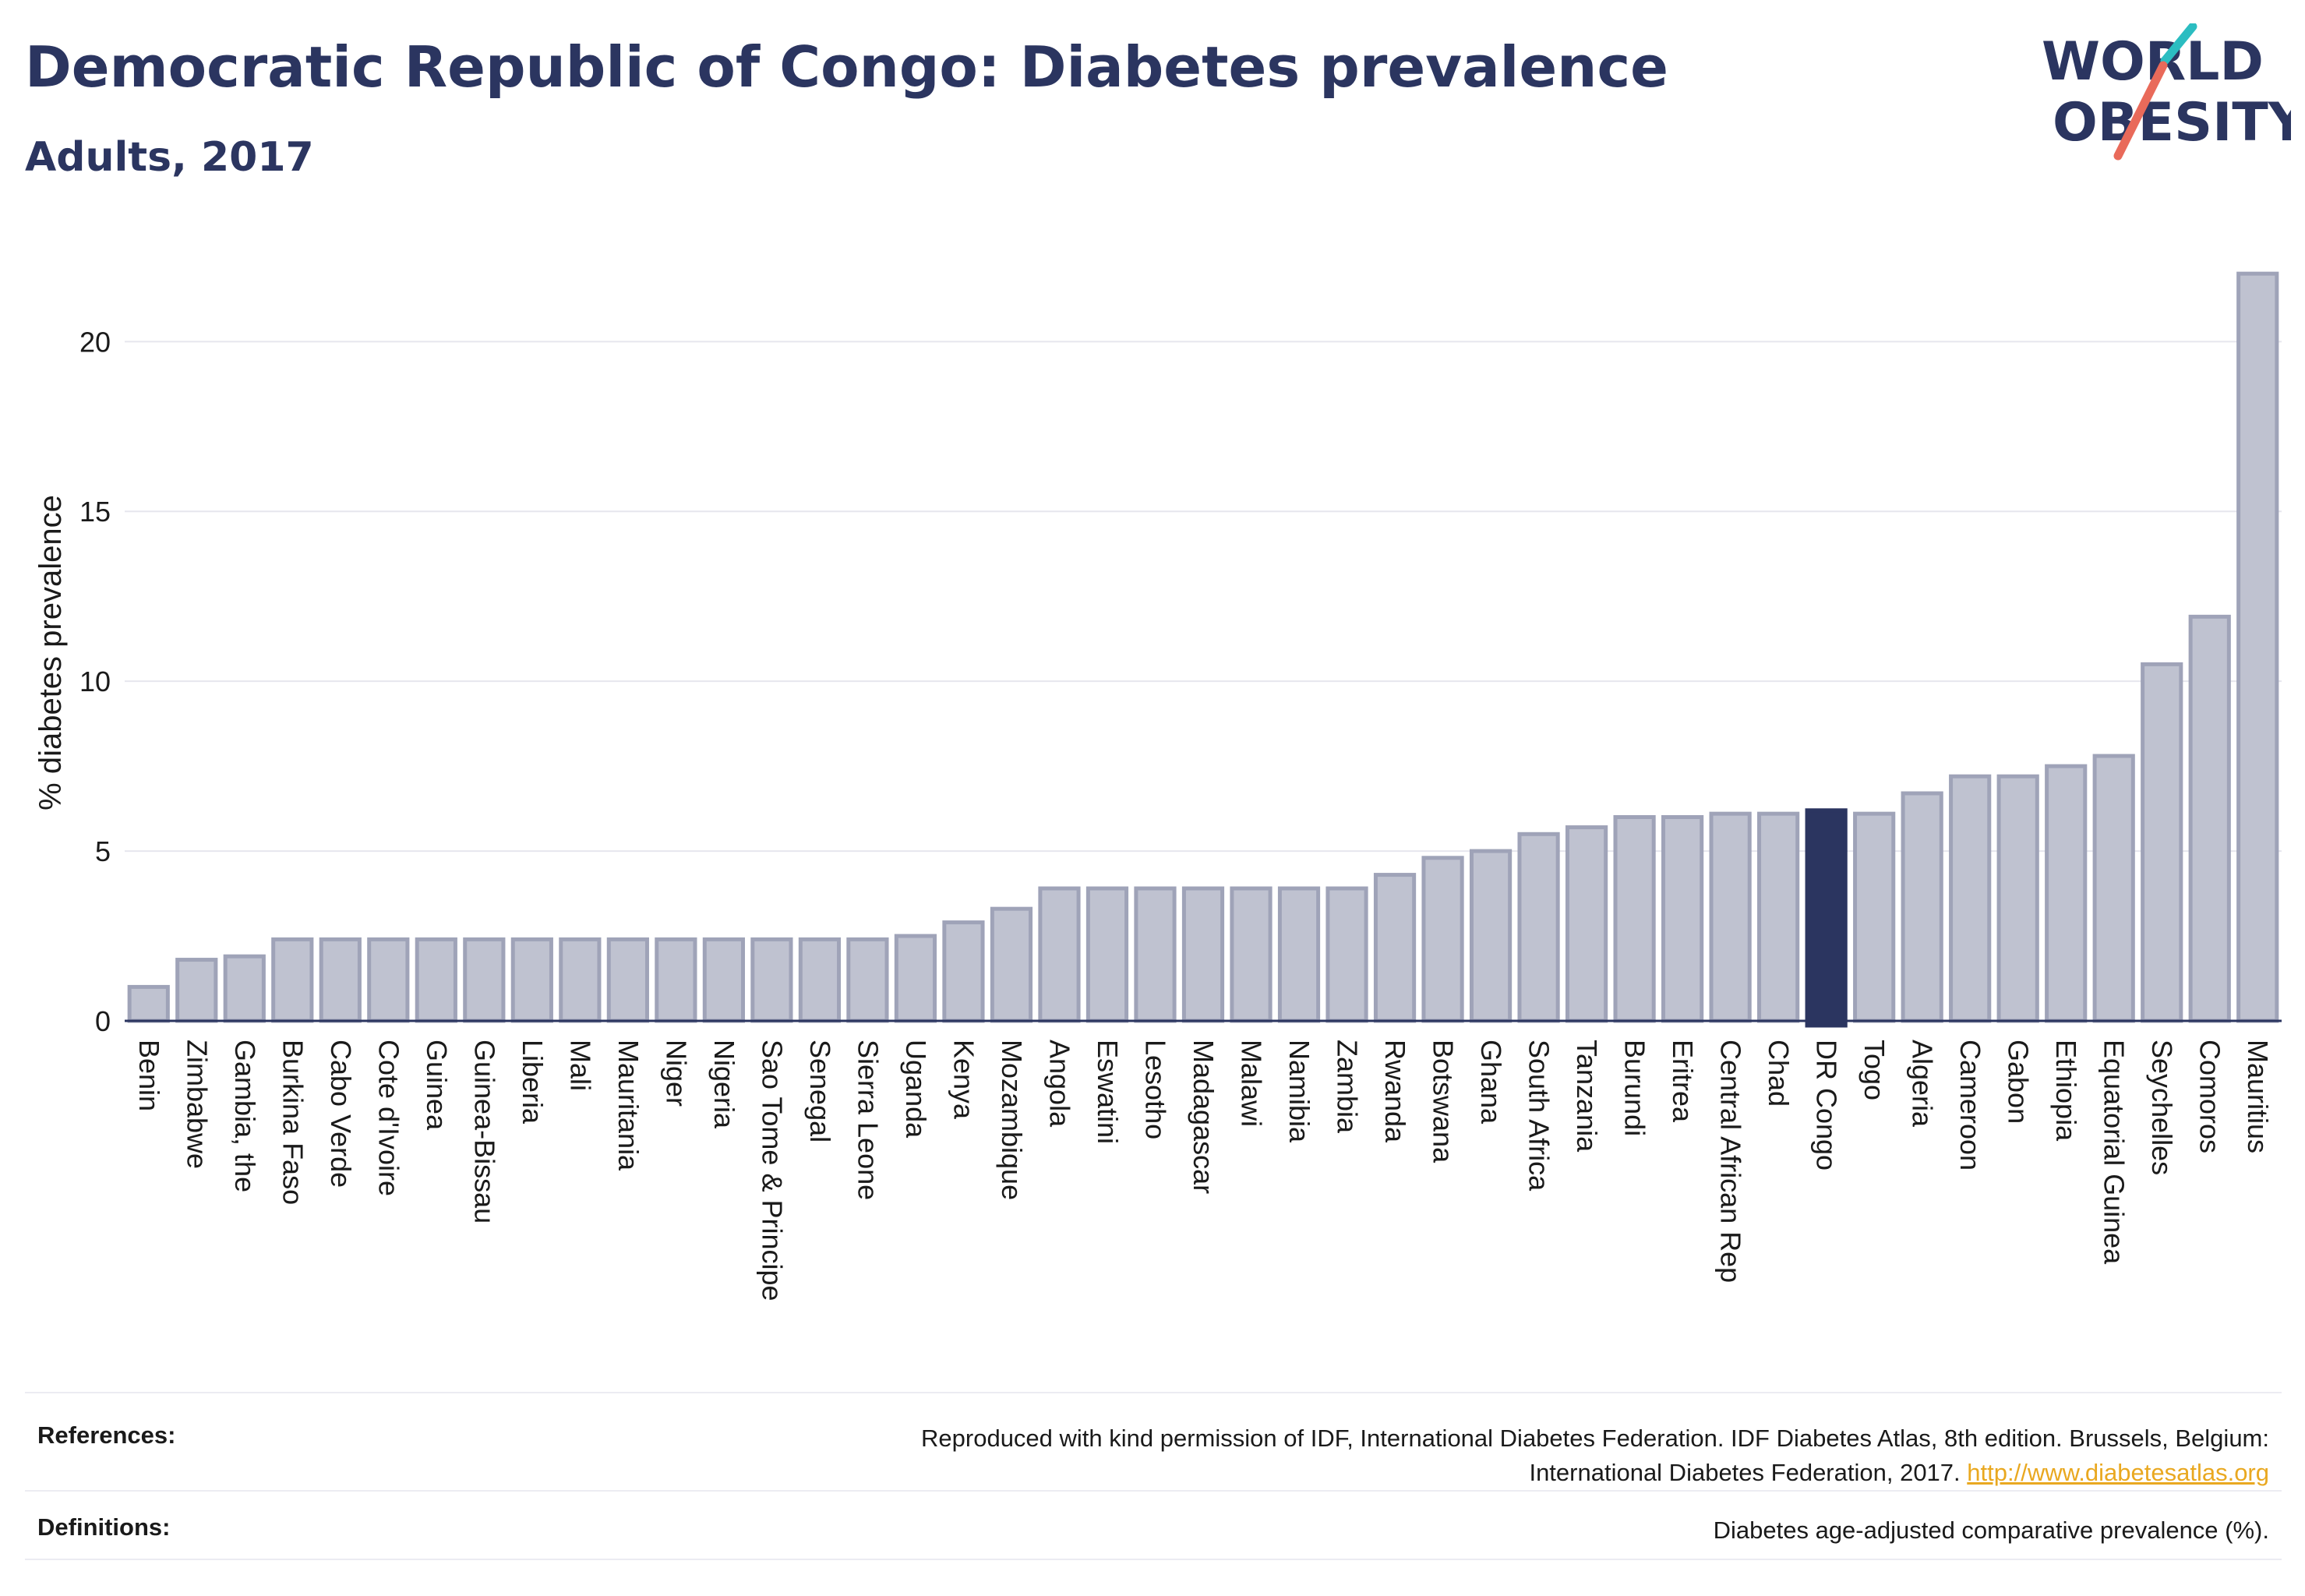  What do you see at coordinates (341, 1114) in the screenshot?
I see `x-tick-label: Cabo Verde` at bounding box center [341, 1114].